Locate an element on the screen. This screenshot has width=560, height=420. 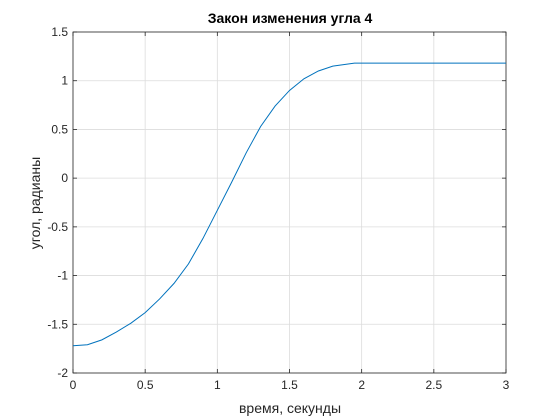
x-tick-label: 0 is located at coordinates (73, 385).